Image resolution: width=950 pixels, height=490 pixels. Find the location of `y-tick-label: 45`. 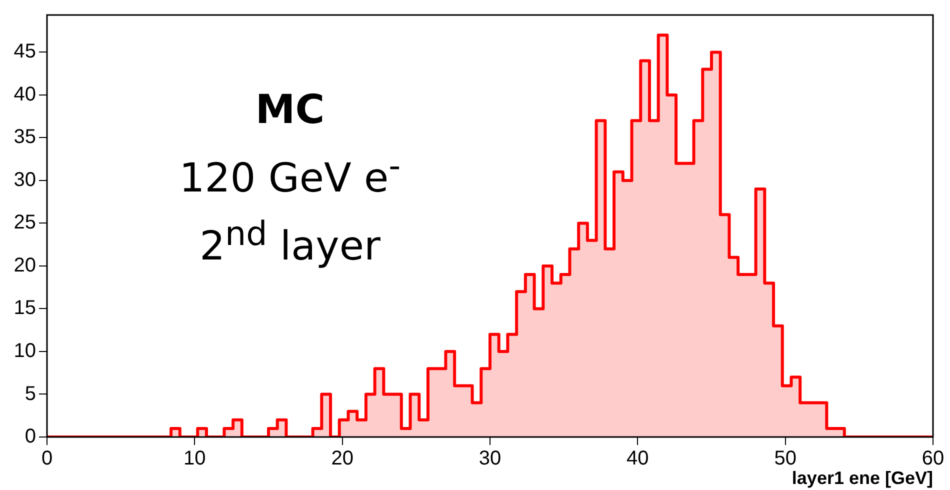

y-tick-label: 45 is located at coordinates (25, 51).